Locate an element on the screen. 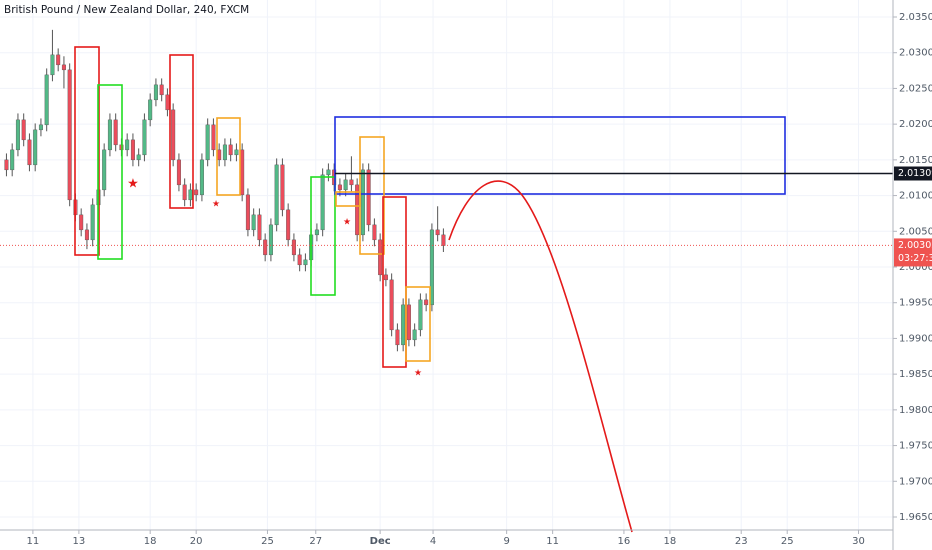  countdown-label: 03:27:37 is located at coordinates (915, 258).